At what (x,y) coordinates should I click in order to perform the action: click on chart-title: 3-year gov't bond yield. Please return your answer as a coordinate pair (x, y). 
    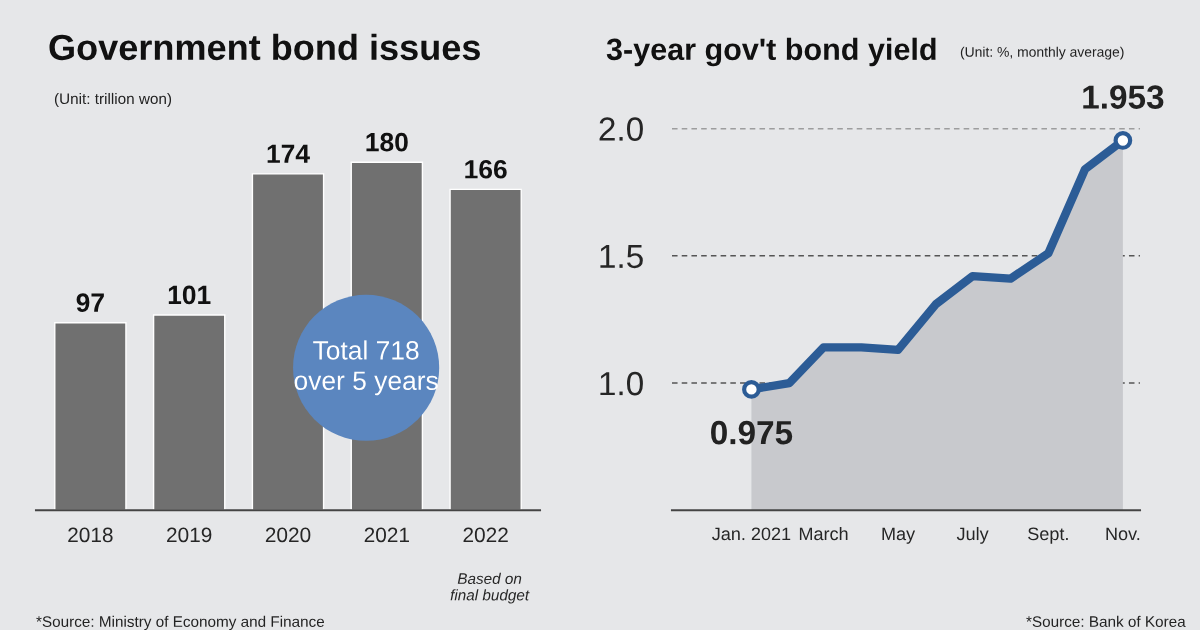
    Looking at the image, I should click on (771, 52).